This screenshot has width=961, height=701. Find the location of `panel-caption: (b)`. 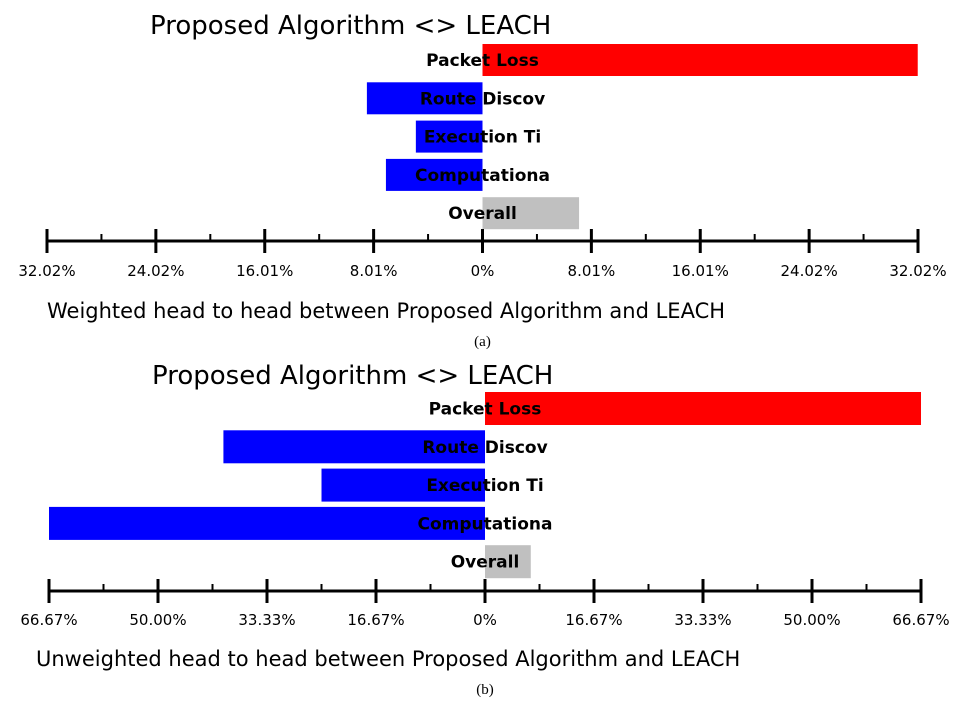

panel-caption: (b) is located at coordinates (485, 690).